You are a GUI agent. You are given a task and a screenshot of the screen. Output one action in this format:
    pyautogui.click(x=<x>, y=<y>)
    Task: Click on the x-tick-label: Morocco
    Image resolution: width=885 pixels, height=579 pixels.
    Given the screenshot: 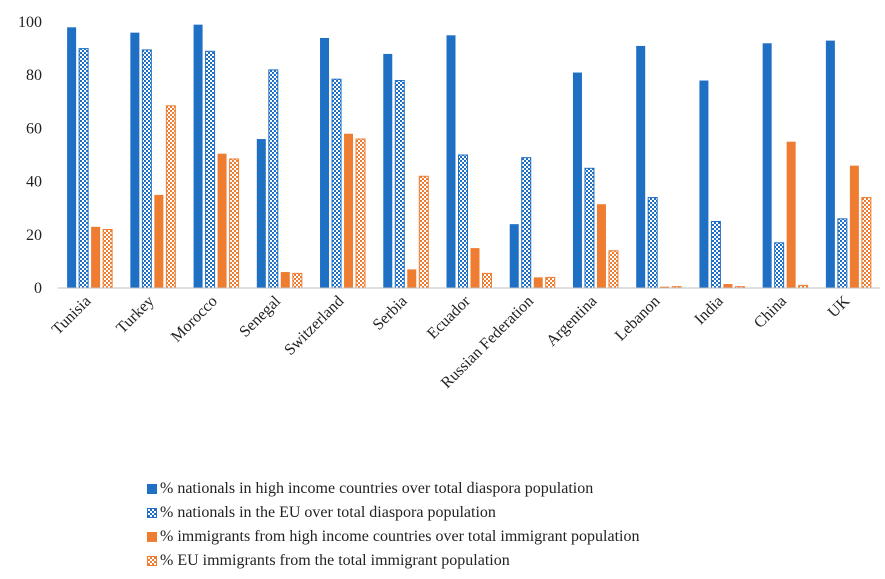 What is the action you would take?
    pyautogui.click(x=194, y=319)
    